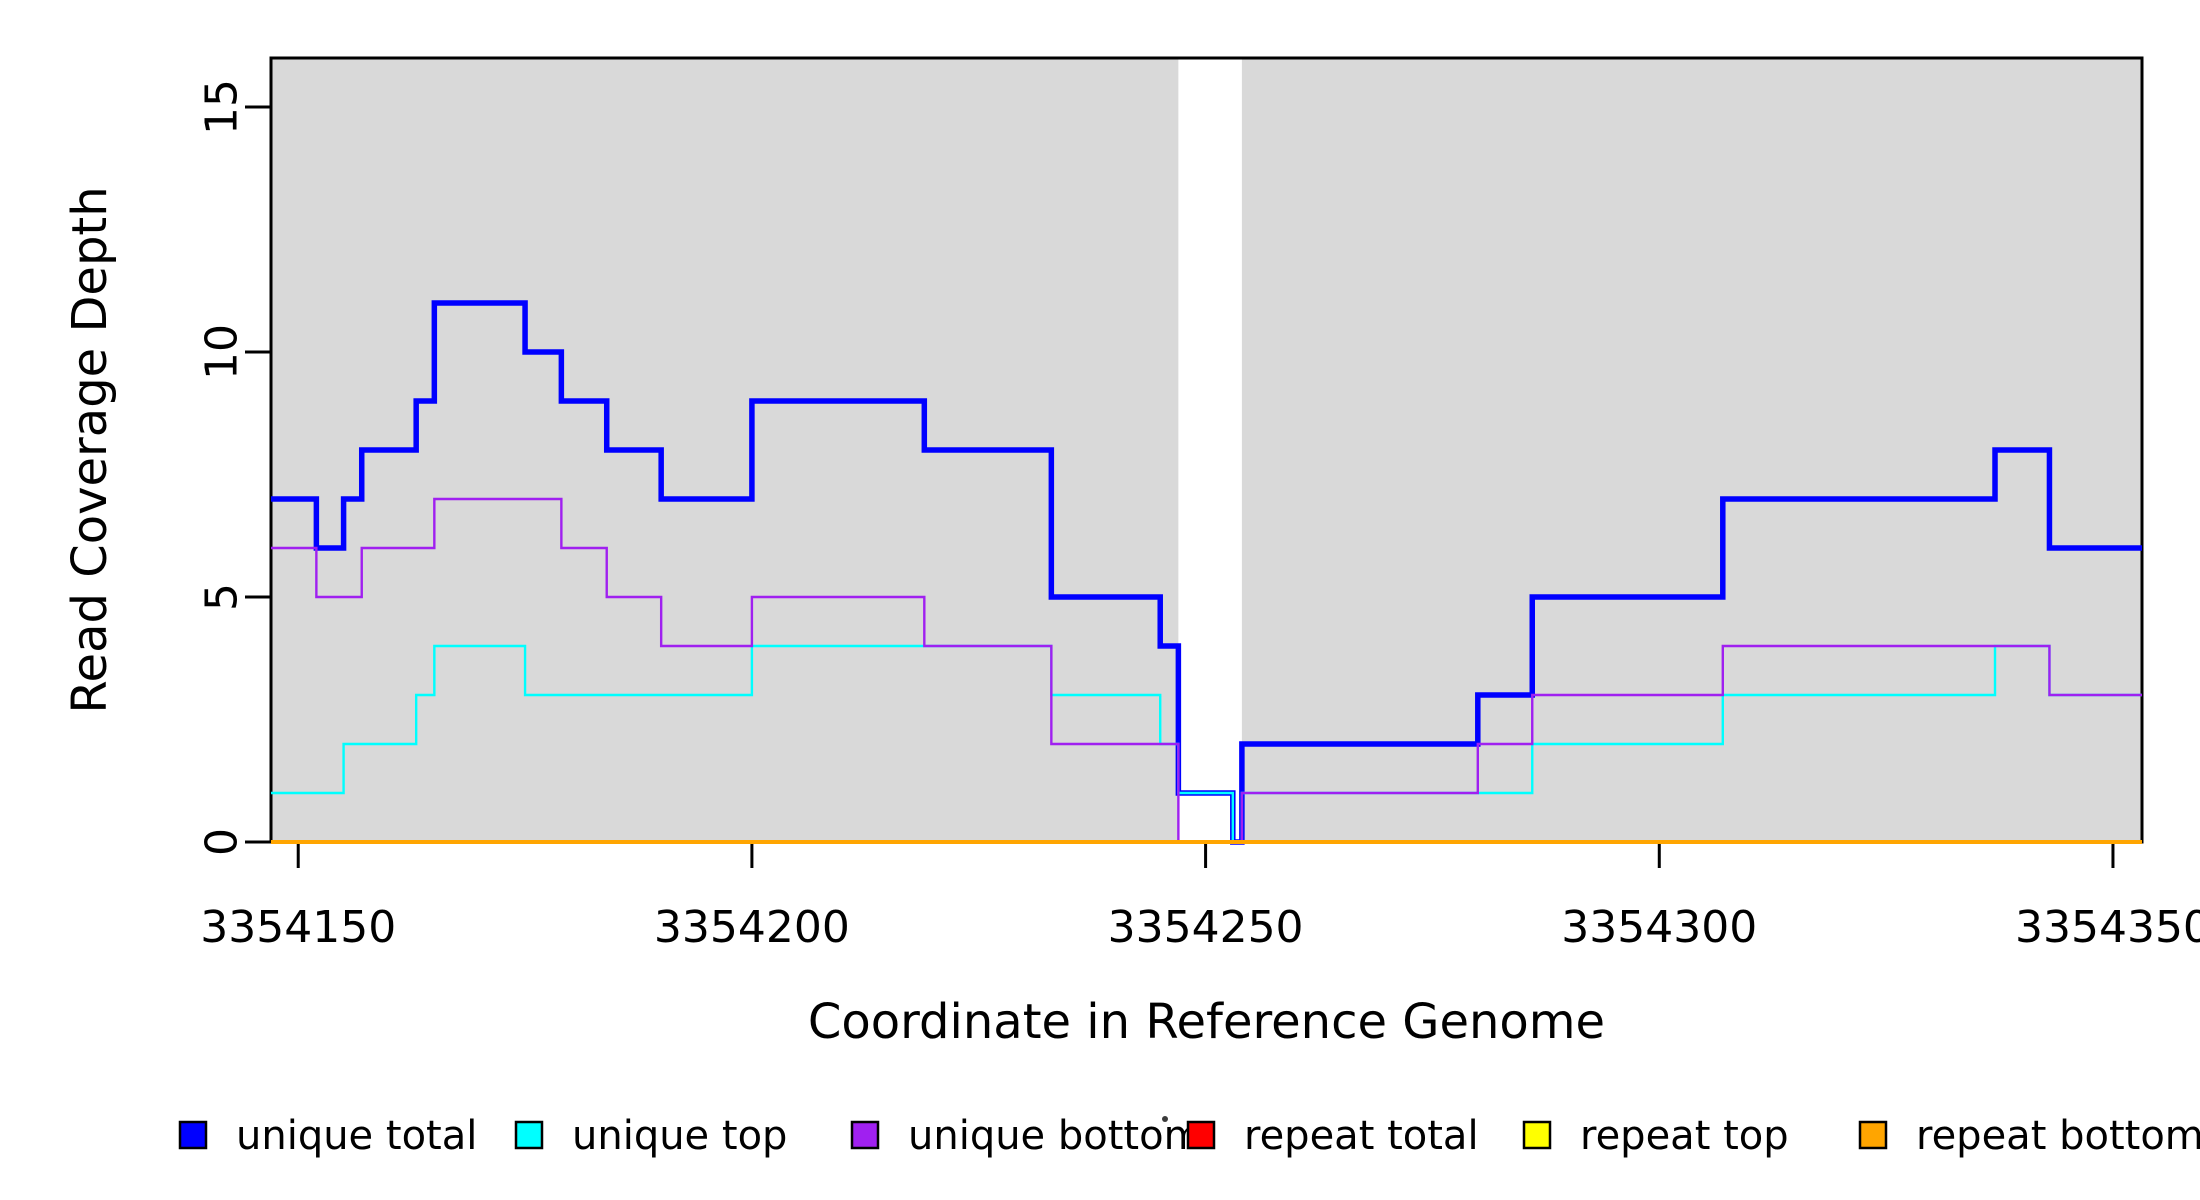 The height and width of the screenshot is (1200, 2200). Describe the element at coordinates (529, 1135) in the screenshot. I see `legend-swatch-unique-top` at that location.